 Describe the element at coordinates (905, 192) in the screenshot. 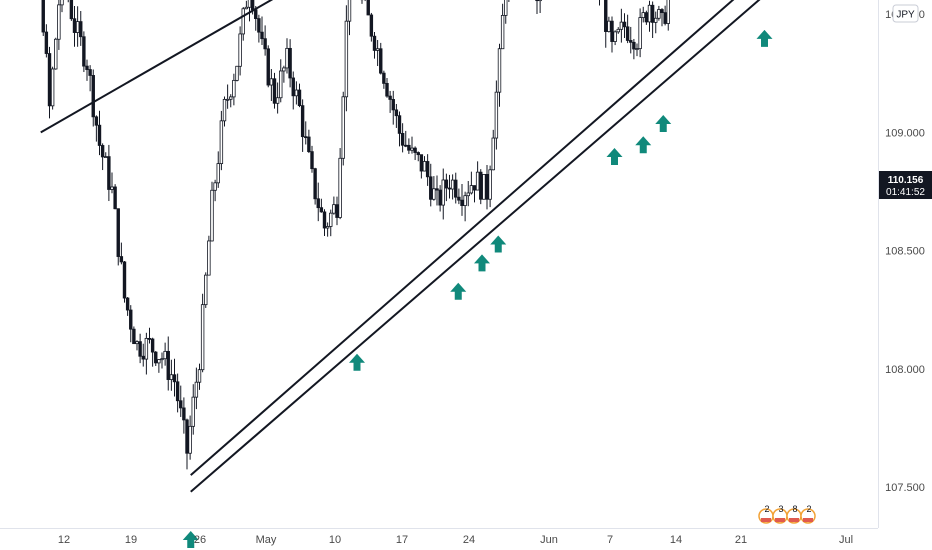

I see `bar-countdown: 01:41:52` at that location.